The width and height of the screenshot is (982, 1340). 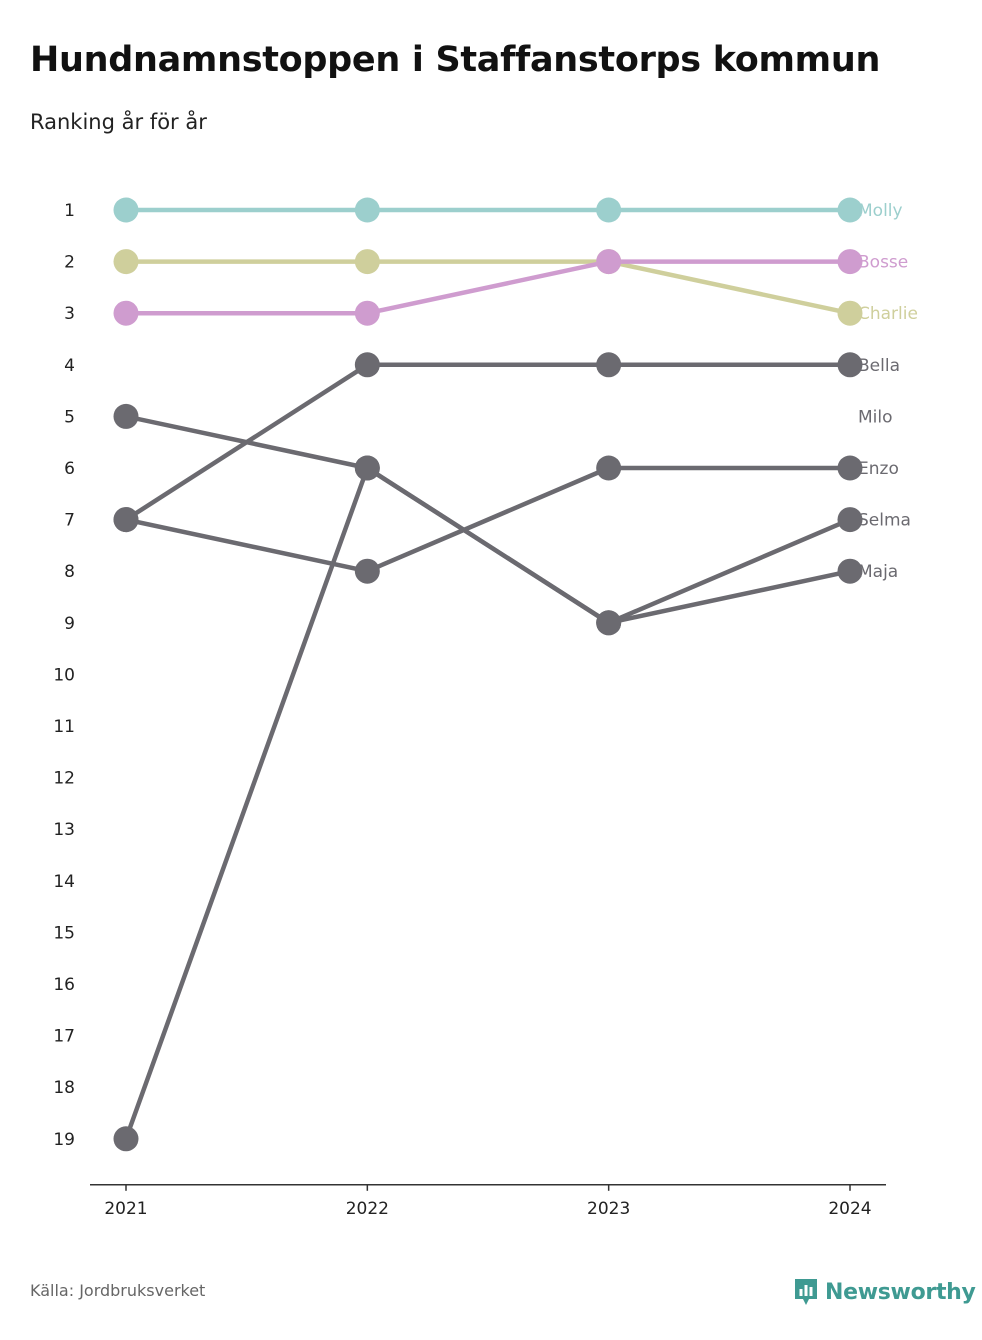 I want to click on series-line-enzo, so click(x=488, y=519).